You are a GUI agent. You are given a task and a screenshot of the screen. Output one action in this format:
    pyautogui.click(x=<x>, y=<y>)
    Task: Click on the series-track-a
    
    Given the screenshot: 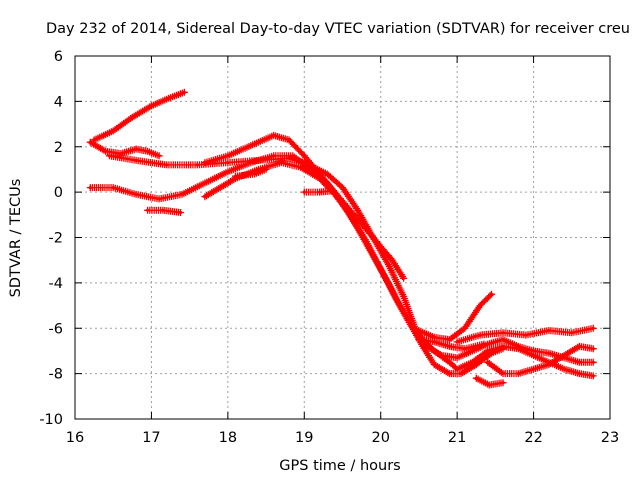 What is the action you would take?
    pyautogui.click(x=139, y=116)
    